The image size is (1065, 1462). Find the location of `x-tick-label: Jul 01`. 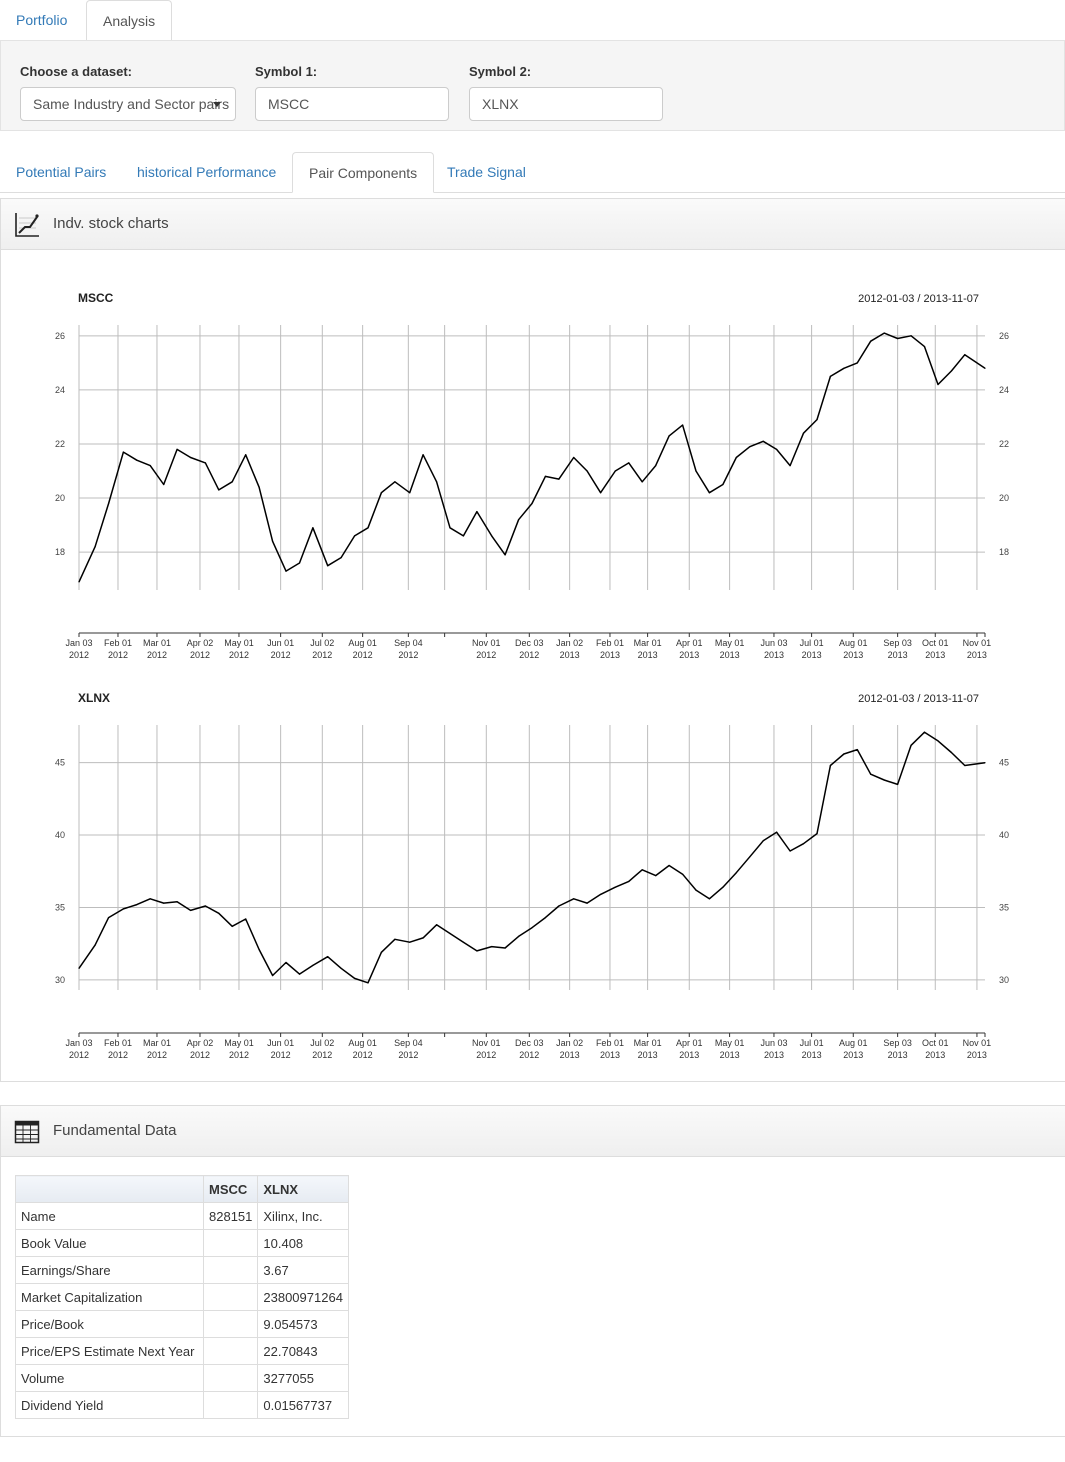

x-tick-label: Jul 01 is located at coordinates (812, 1043).